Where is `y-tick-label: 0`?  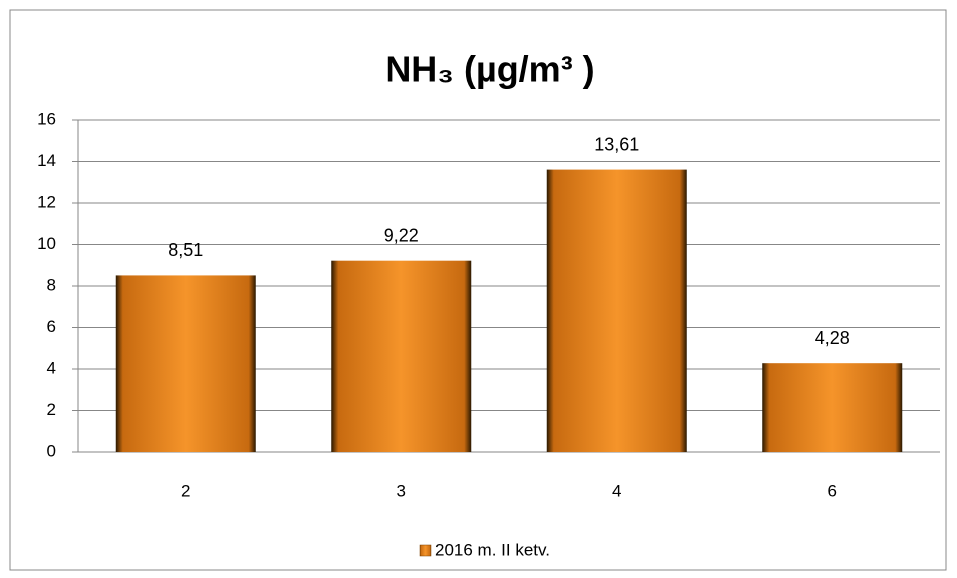 y-tick-label: 0 is located at coordinates (51, 450).